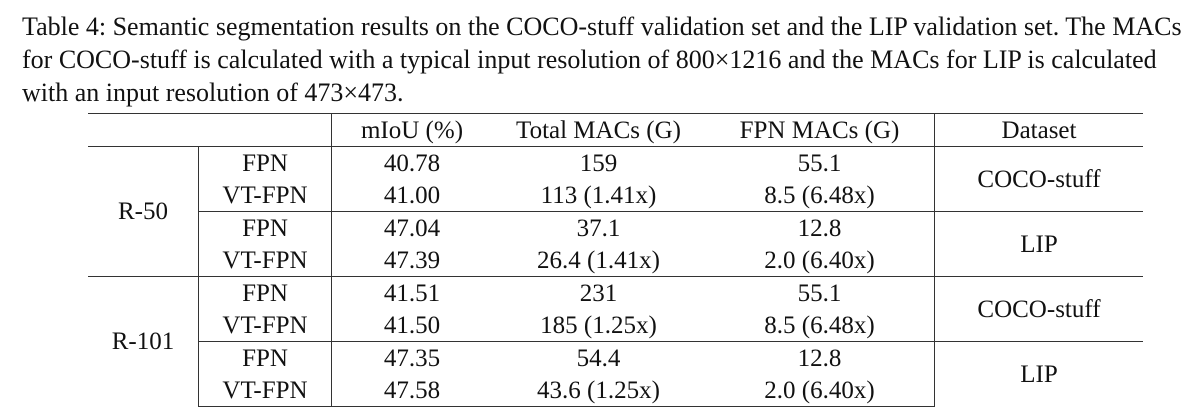 The image size is (1200, 415). I want to click on table-row: FPN 47.04 37.1 12.8 LIP, so click(615, 244).